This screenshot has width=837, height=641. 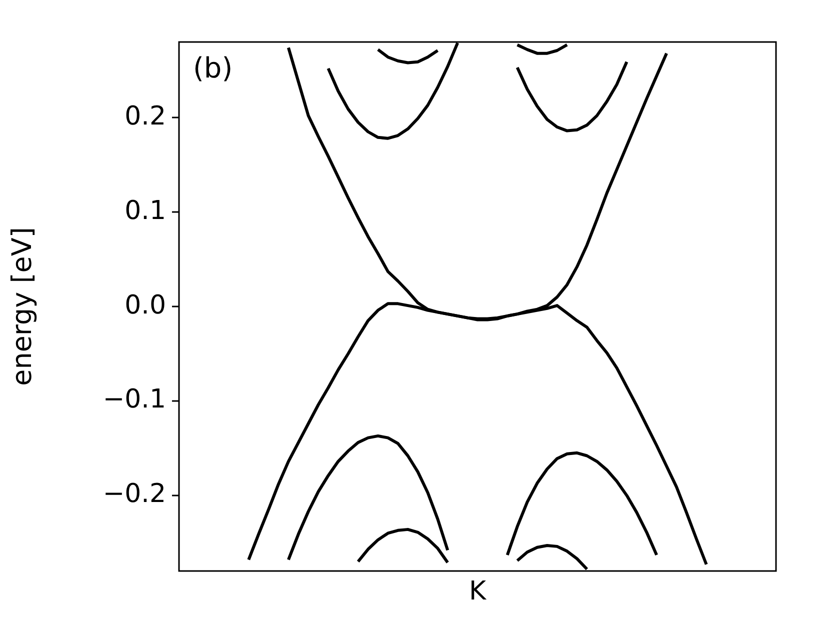 What do you see at coordinates (477, 591) in the screenshot?
I see `x-tick-label: K` at bounding box center [477, 591].